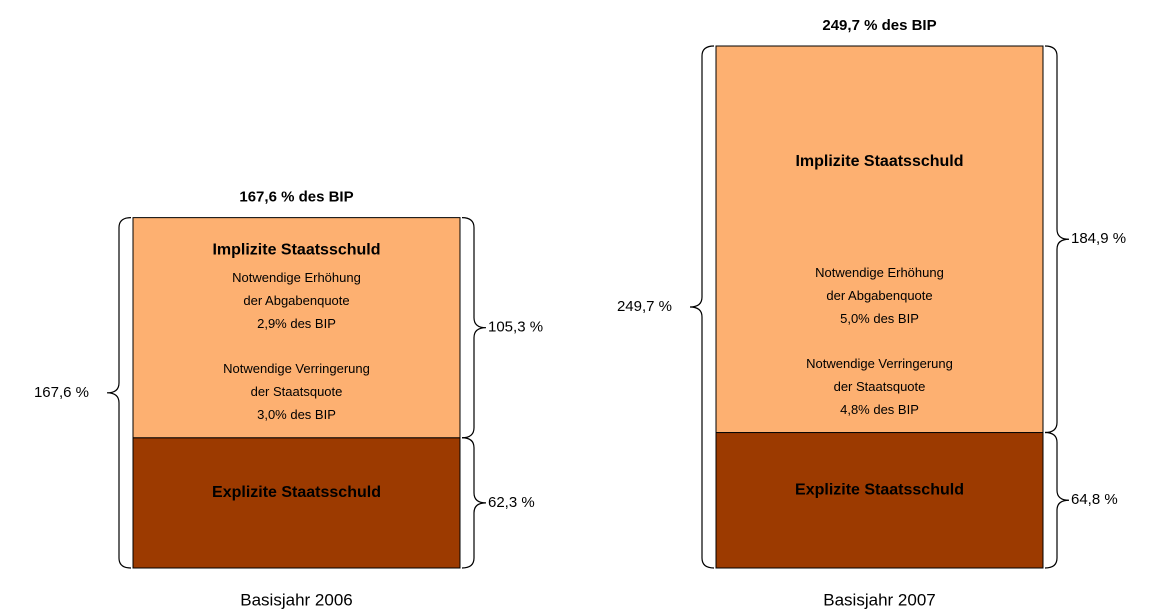 The image size is (1173, 613). I want to click on value-label: 62,3 %, so click(511, 502).